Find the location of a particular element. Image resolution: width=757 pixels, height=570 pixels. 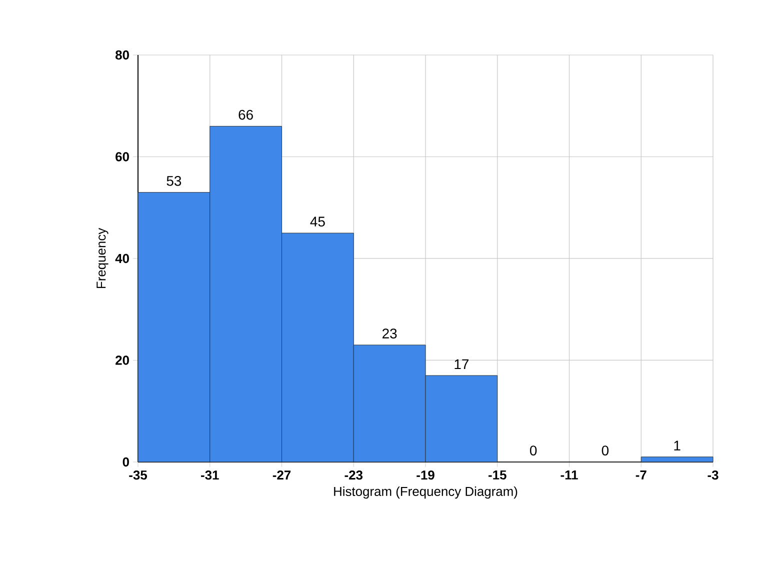

data-label: 17 is located at coordinates (461, 364).